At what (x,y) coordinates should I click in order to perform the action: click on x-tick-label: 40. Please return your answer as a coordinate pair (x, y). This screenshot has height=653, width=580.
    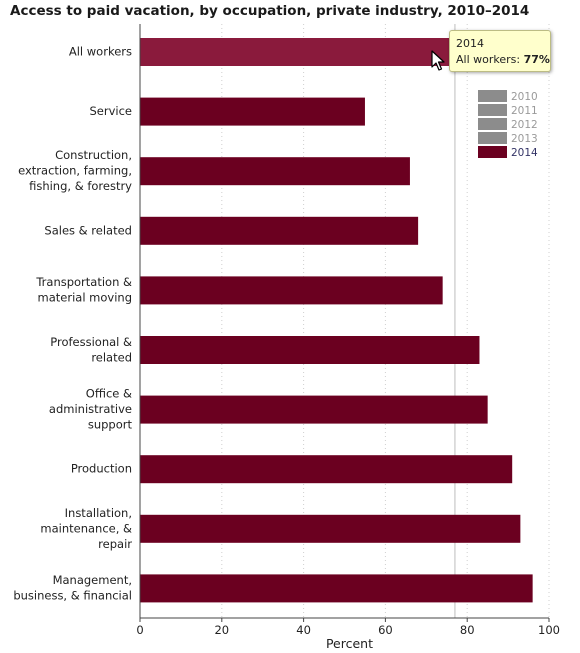
    Looking at the image, I should click on (303, 630).